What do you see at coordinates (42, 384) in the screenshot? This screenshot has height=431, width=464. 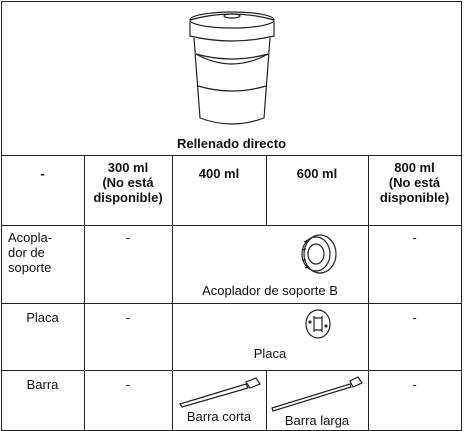 I see `row-label: Barra` at bounding box center [42, 384].